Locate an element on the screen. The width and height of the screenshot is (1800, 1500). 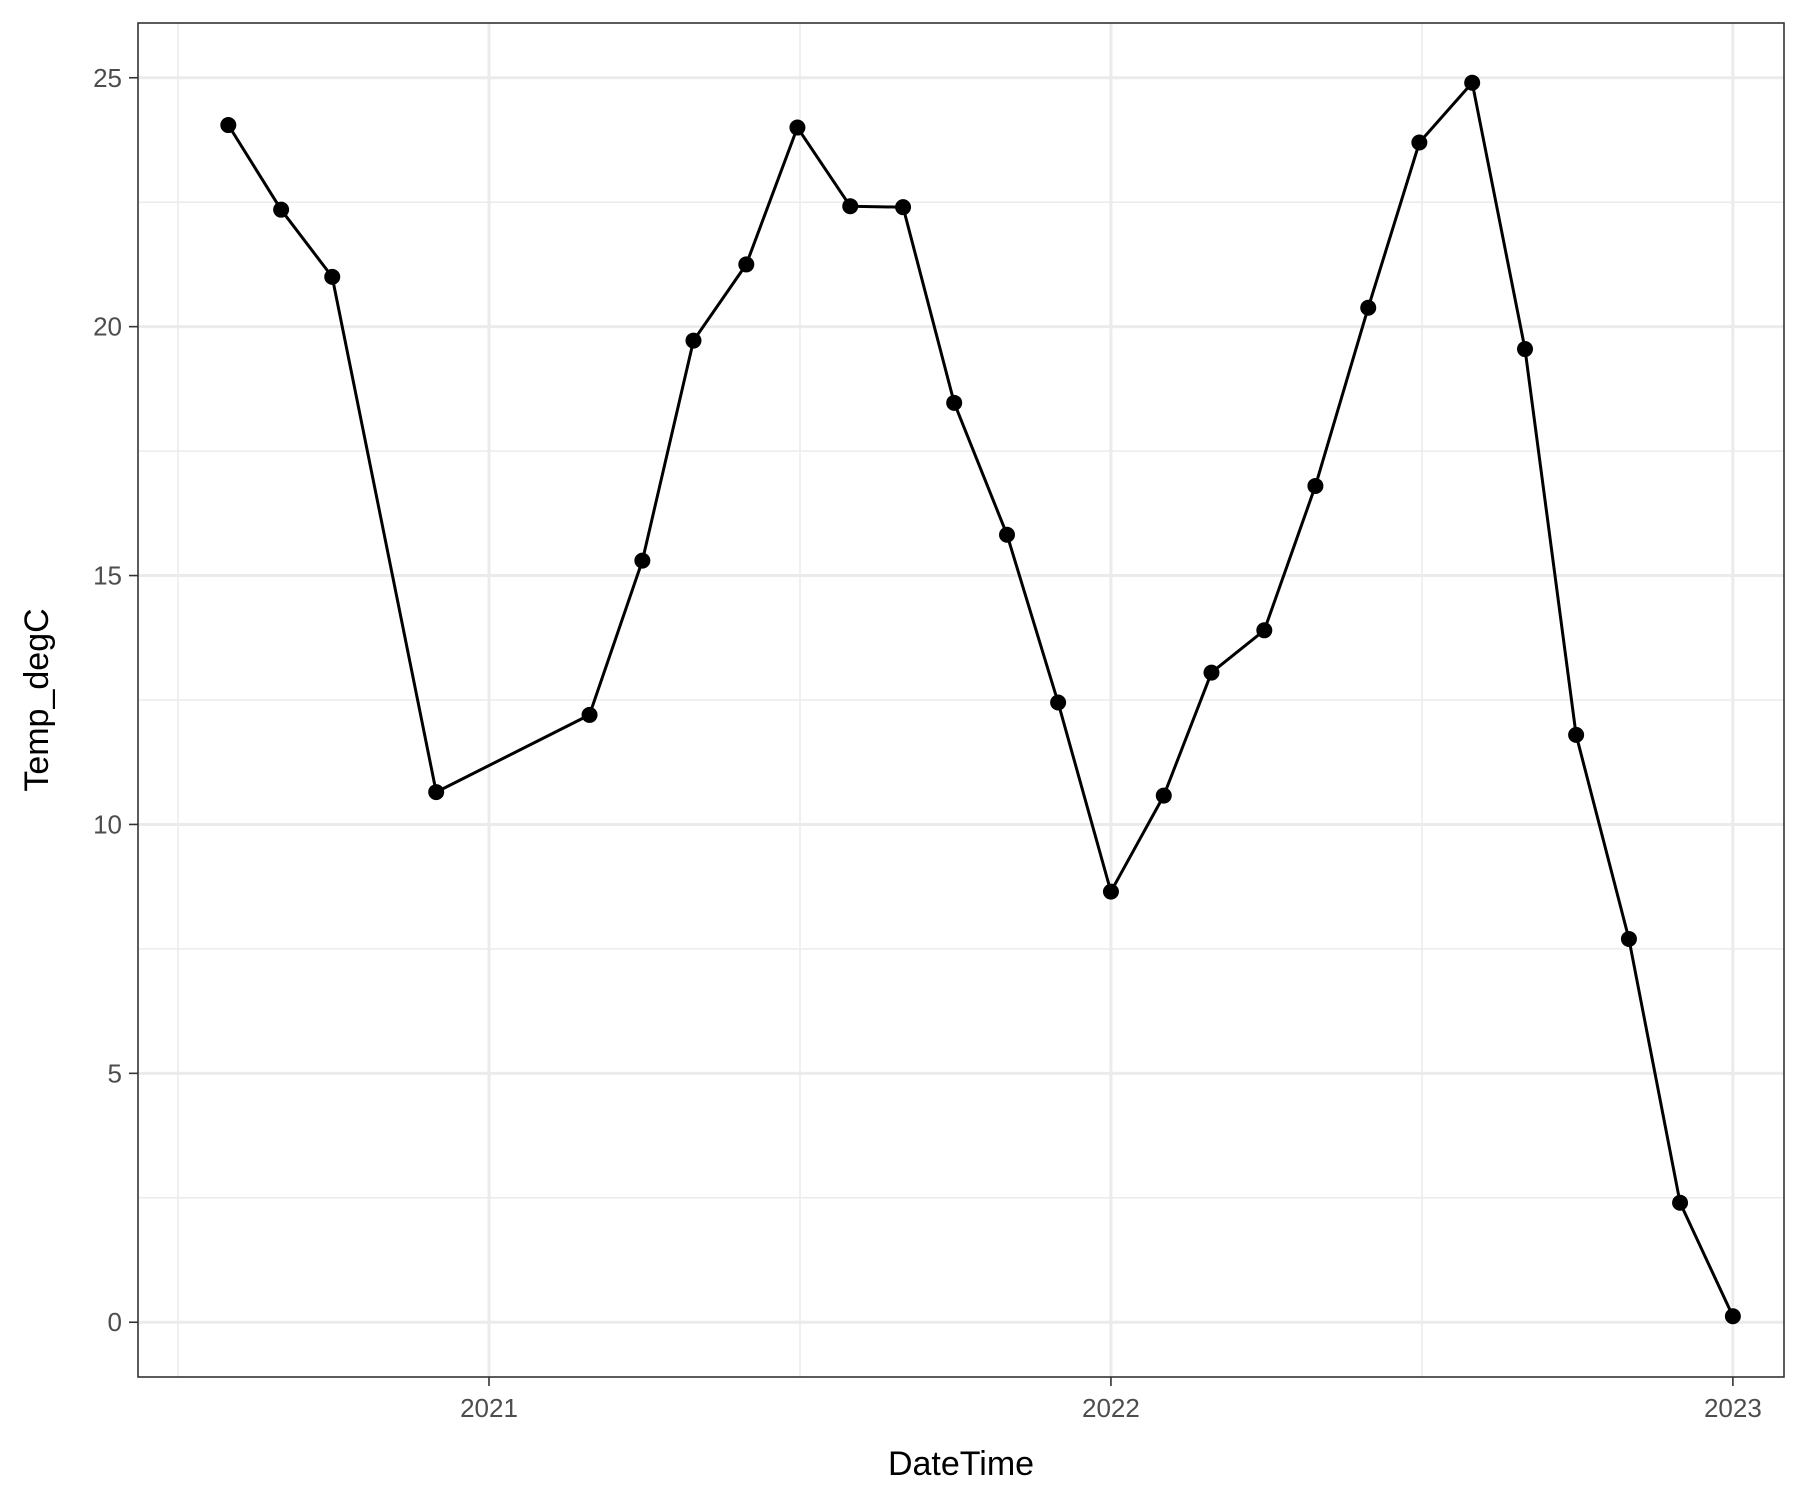
x-tick-label: 2022 is located at coordinates (1111, 1408).